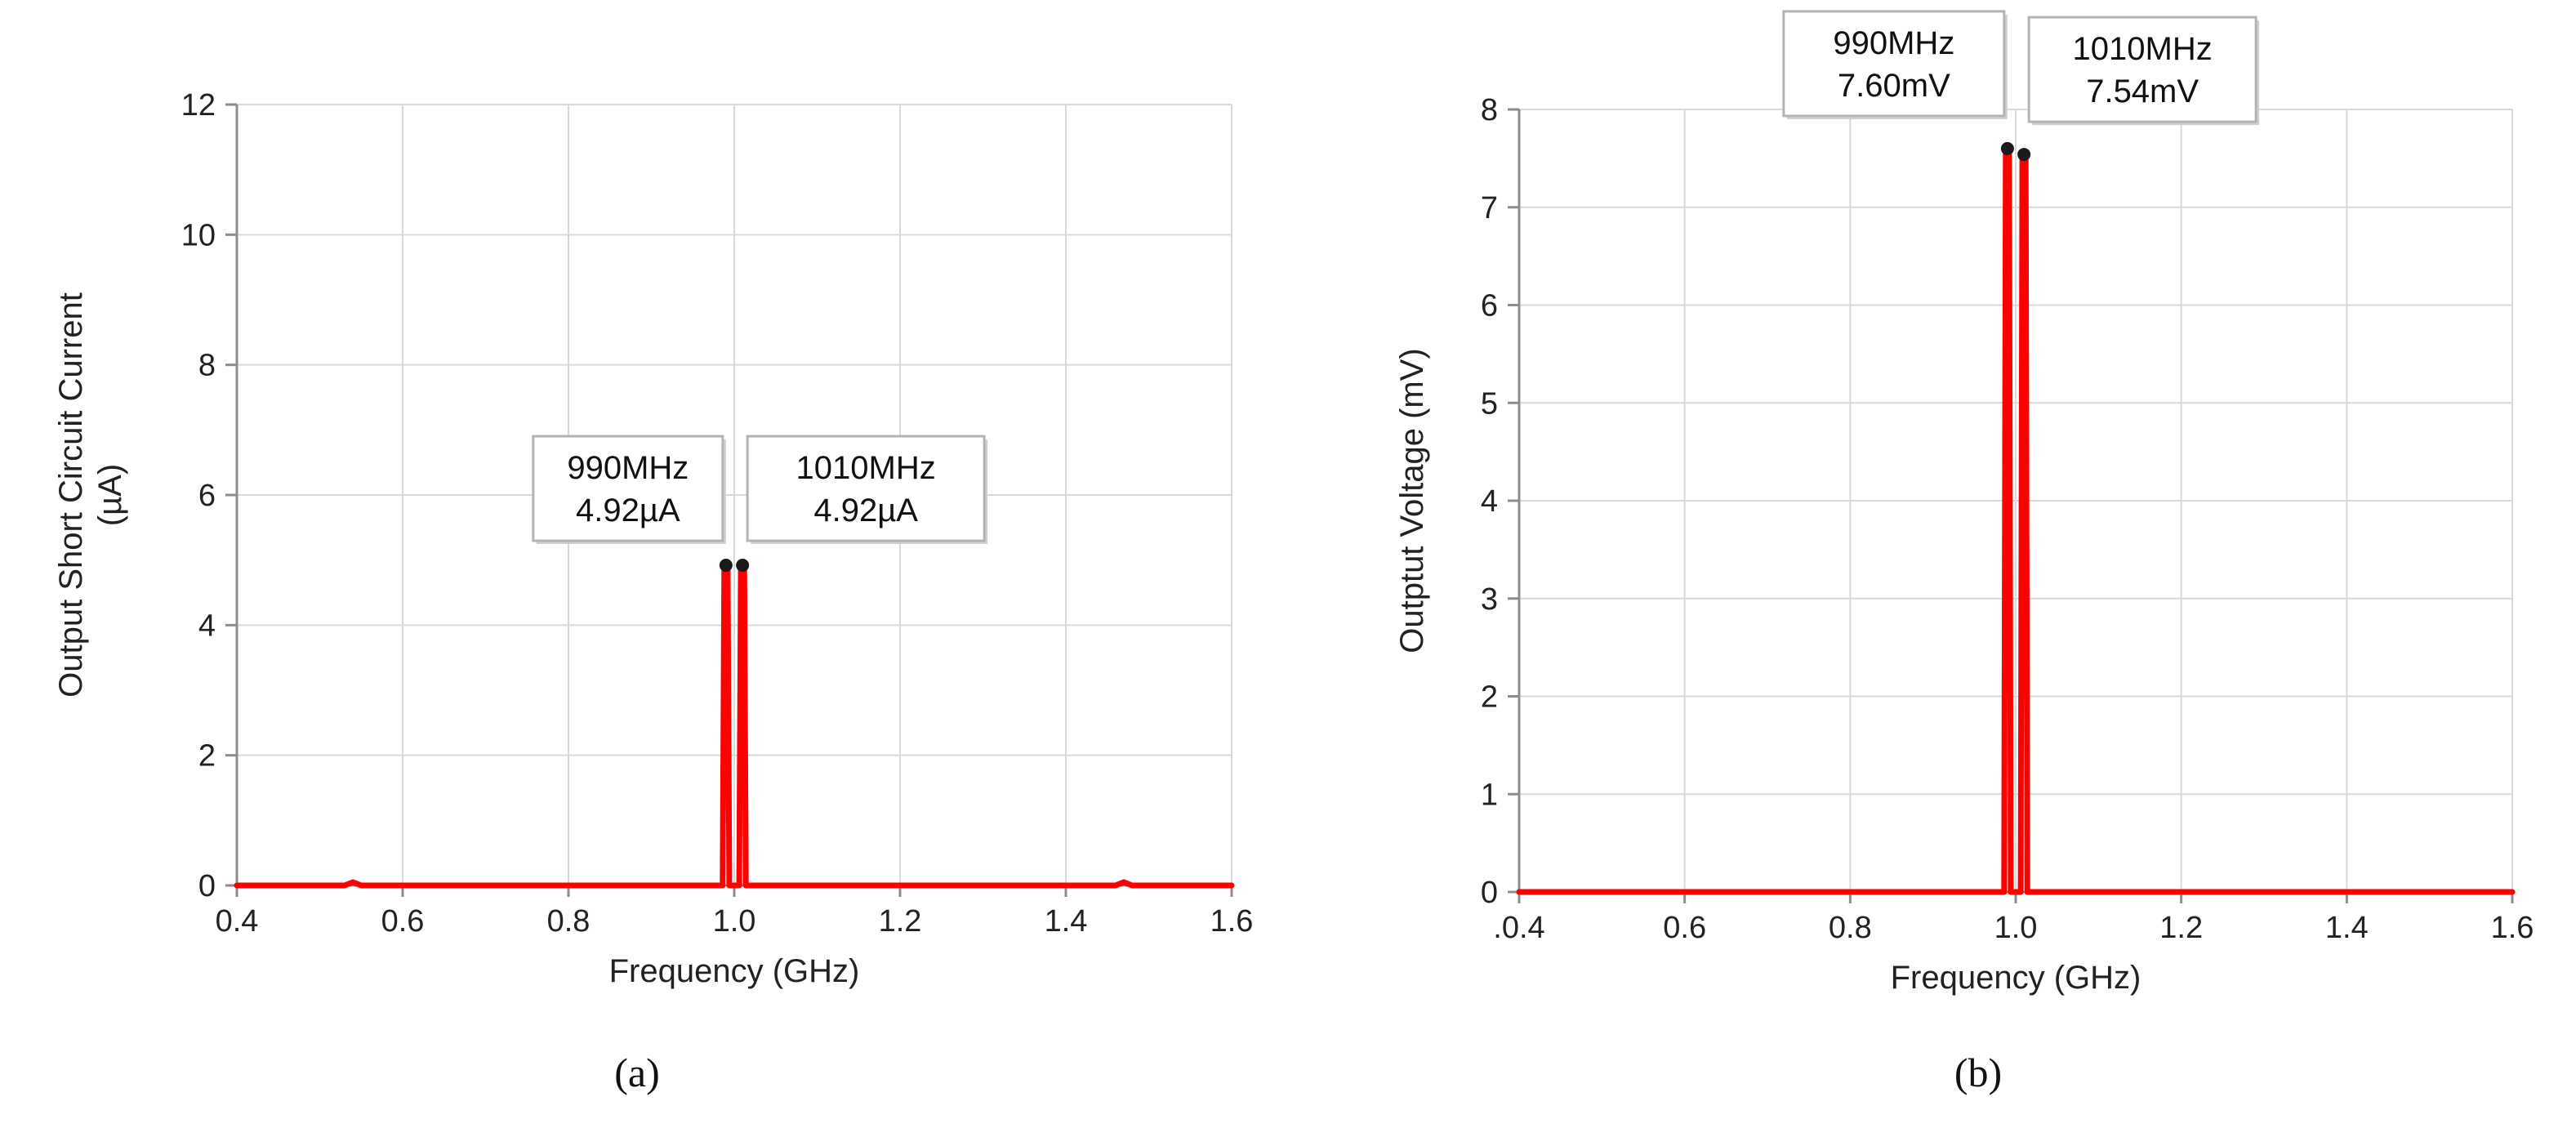 The height and width of the screenshot is (1146, 2576). I want to click on annotation-callout: 1010MHz 7.54mV, so click(2143, 71).